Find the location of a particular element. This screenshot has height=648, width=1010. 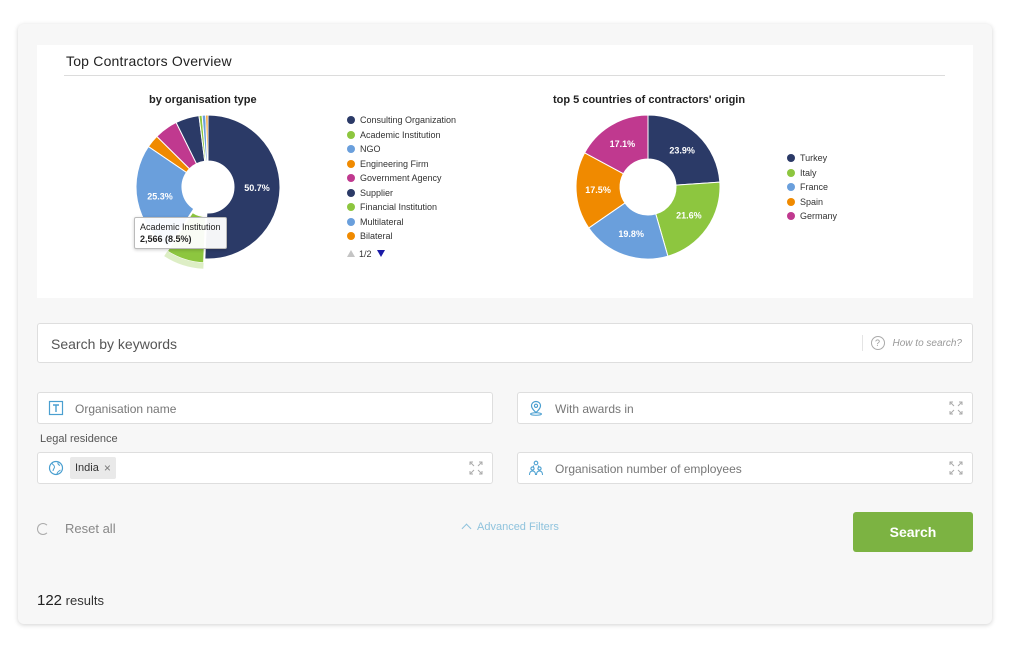

legend-label: Financial Institution is located at coordinates (399, 207).